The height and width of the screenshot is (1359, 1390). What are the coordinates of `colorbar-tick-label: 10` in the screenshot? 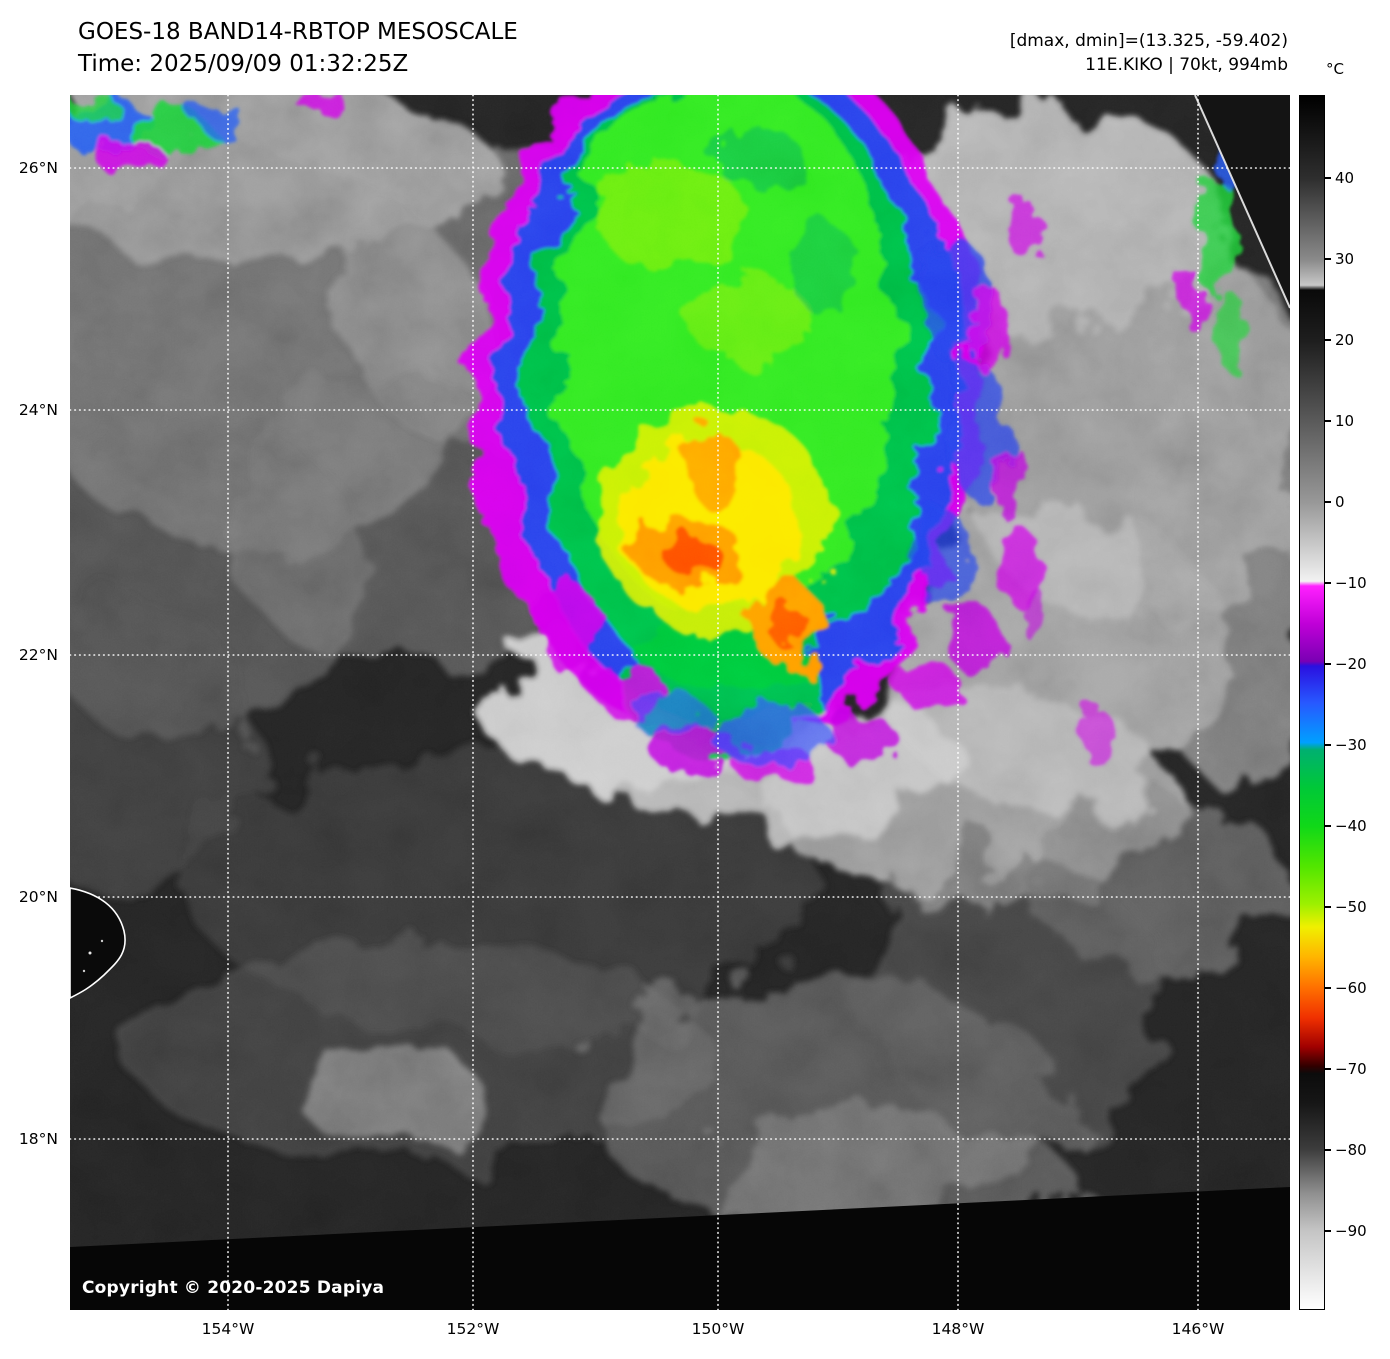 It's located at (1345, 421).